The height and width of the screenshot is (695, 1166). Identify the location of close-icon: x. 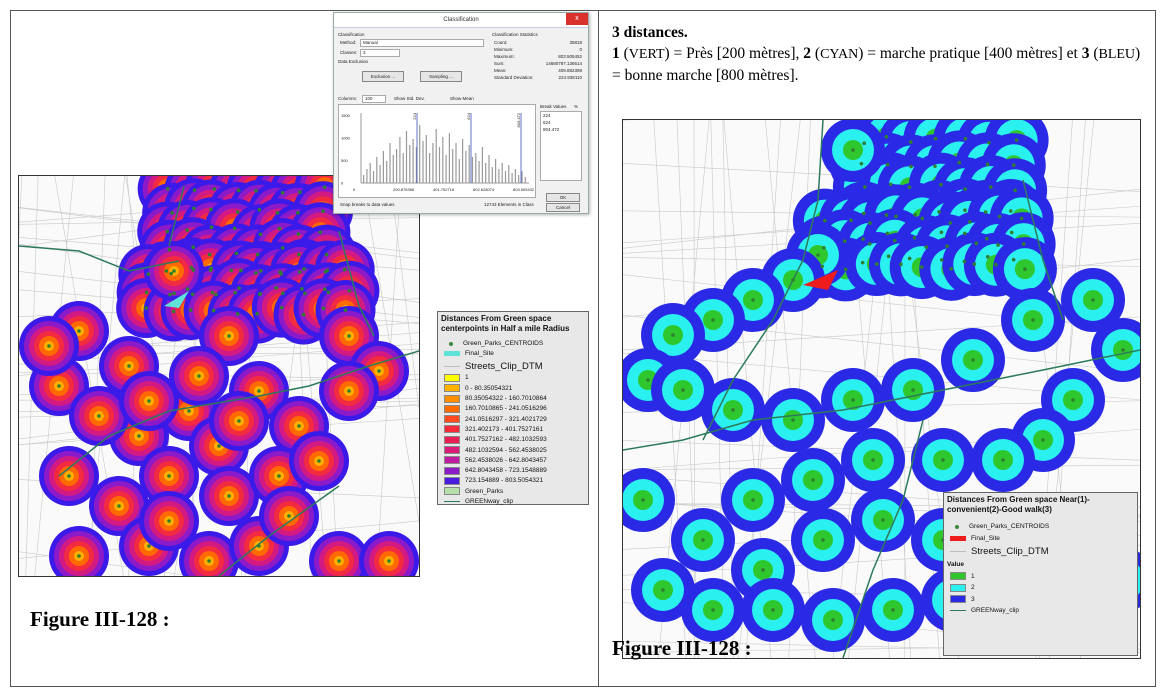
(577, 19).